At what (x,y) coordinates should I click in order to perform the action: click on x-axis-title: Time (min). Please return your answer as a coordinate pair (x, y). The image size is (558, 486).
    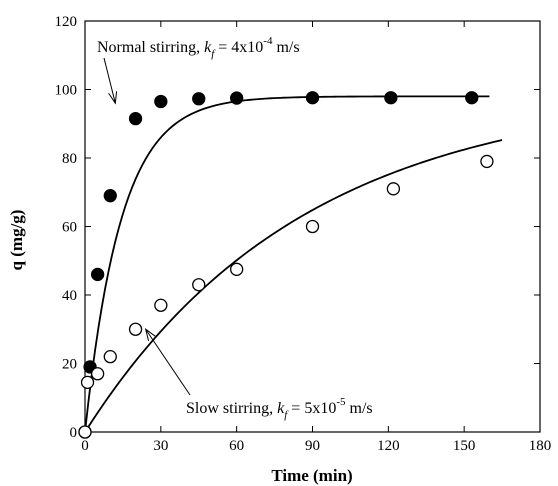
    Looking at the image, I should click on (311, 475).